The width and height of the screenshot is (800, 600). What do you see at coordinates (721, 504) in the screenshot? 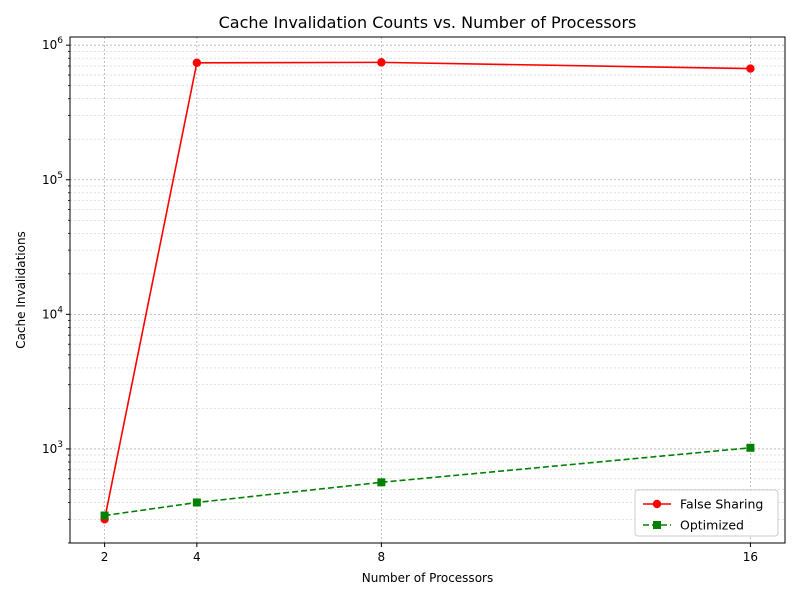
I see `legend-label: False Sharing` at bounding box center [721, 504].